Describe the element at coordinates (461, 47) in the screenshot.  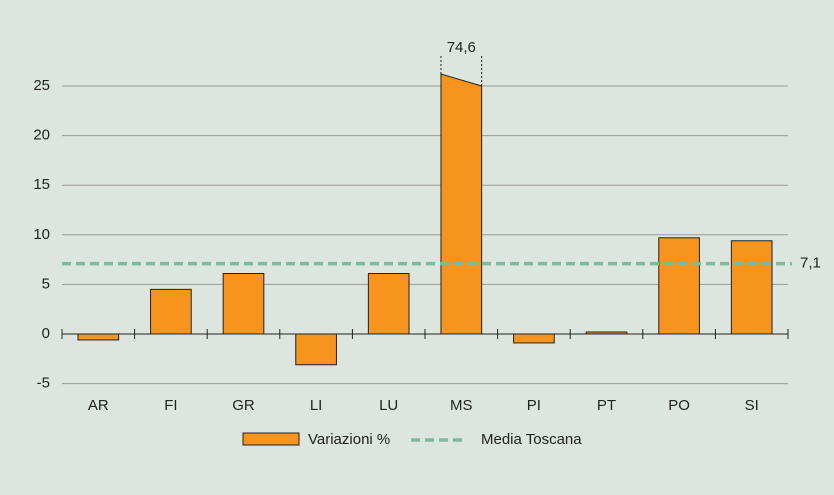
I see `value-label: 74,6` at that location.